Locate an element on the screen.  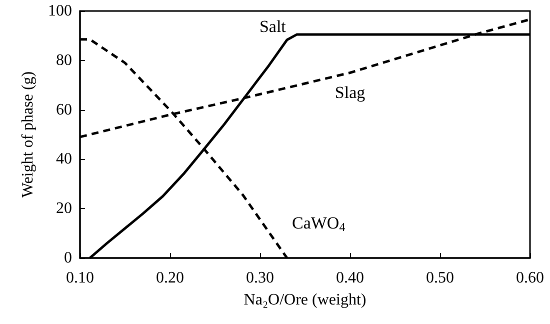
x-tick-label: 0.20 is located at coordinates (170, 278).